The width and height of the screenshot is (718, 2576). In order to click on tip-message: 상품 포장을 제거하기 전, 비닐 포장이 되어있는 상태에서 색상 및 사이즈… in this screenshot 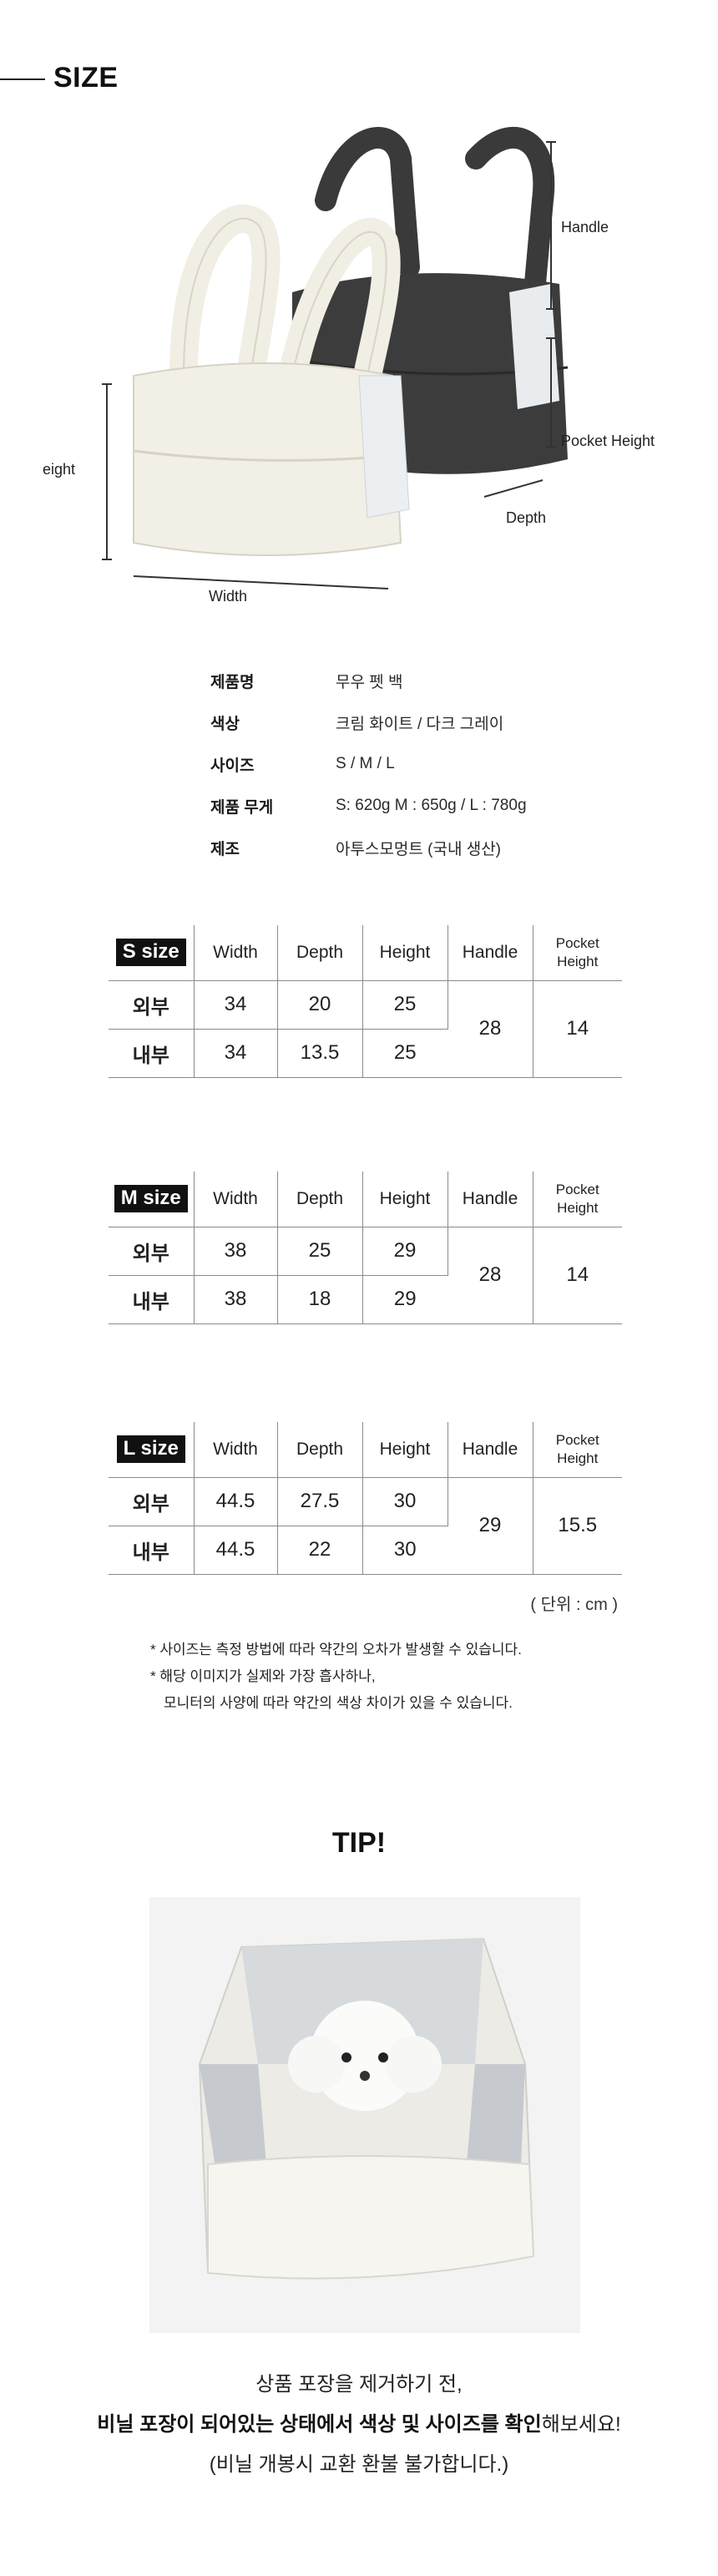, I will do `click(359, 2425)`.